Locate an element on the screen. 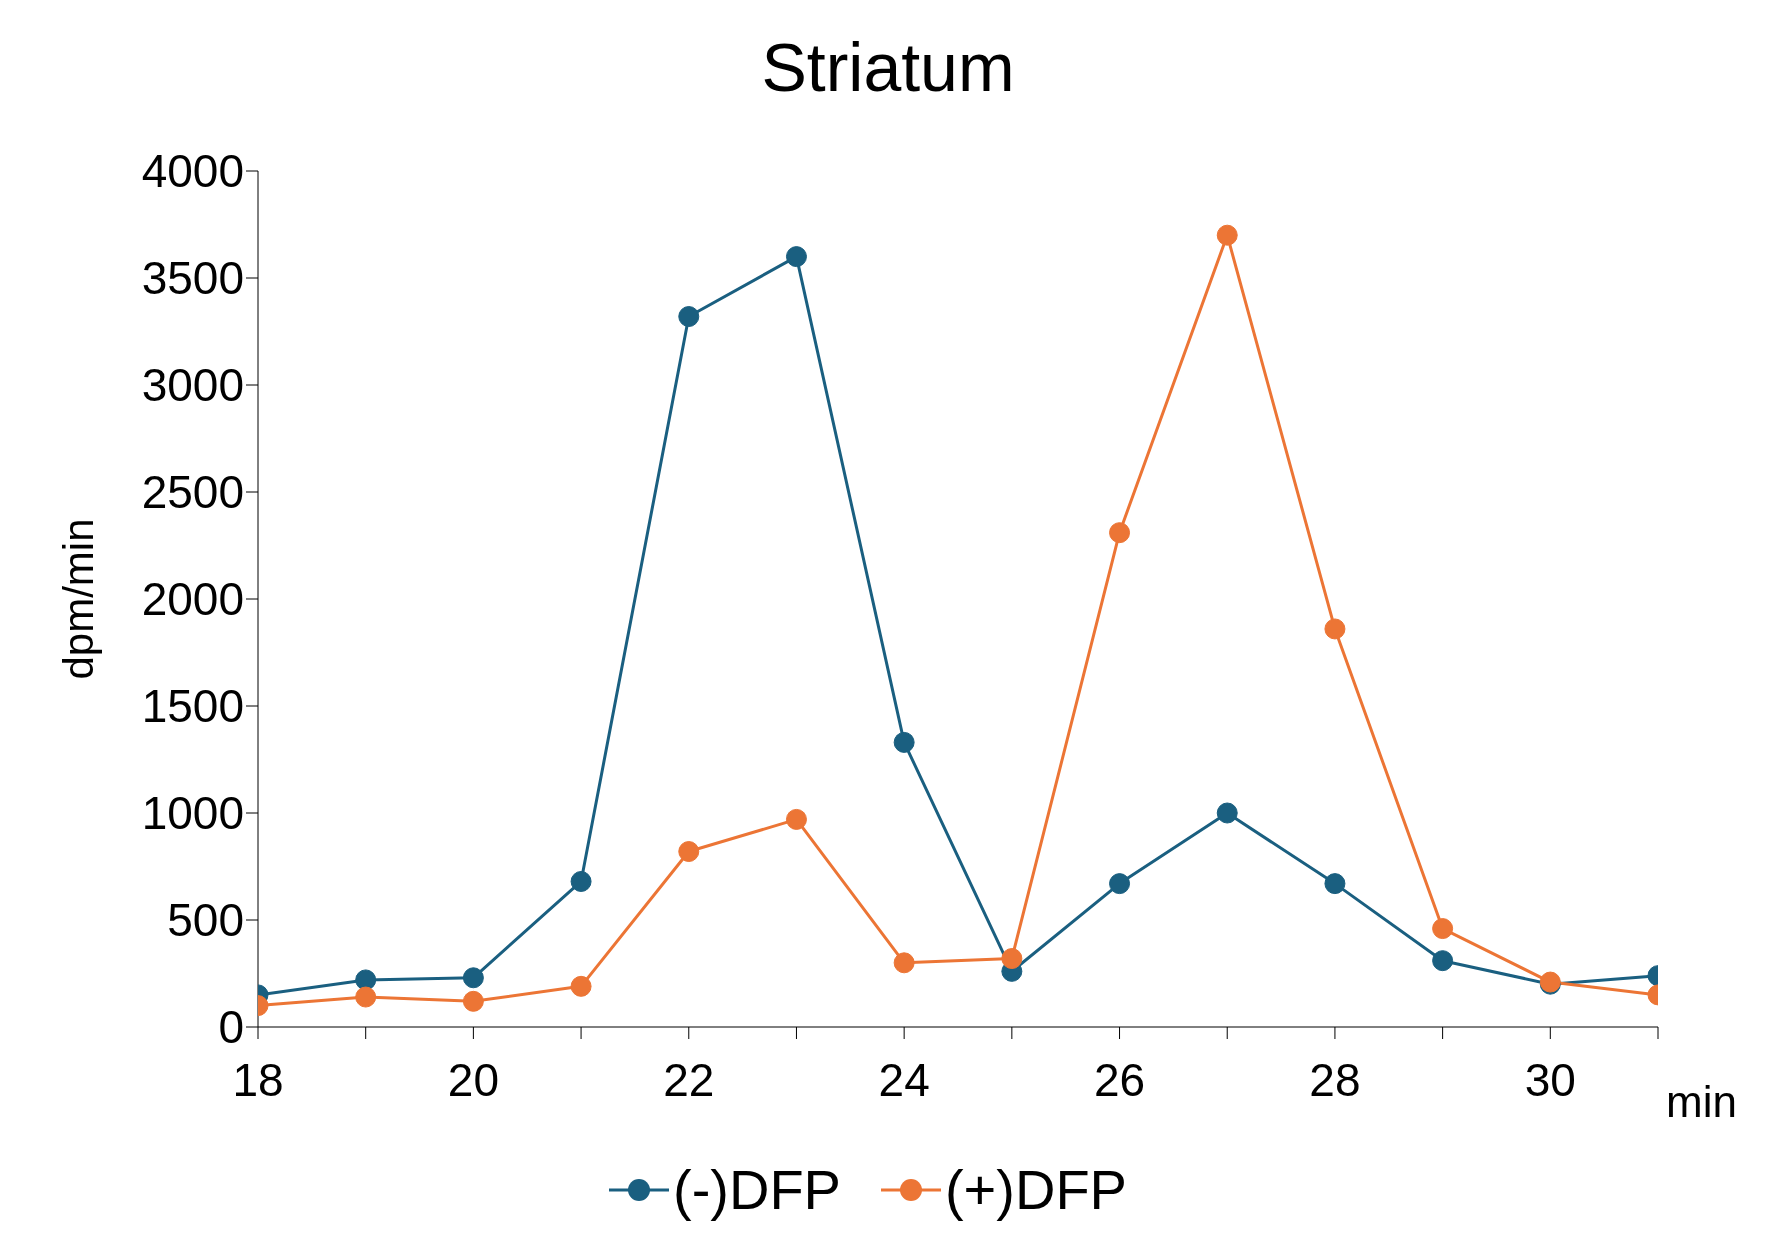  y-tick-label: 2500 is located at coordinates (192, 492).